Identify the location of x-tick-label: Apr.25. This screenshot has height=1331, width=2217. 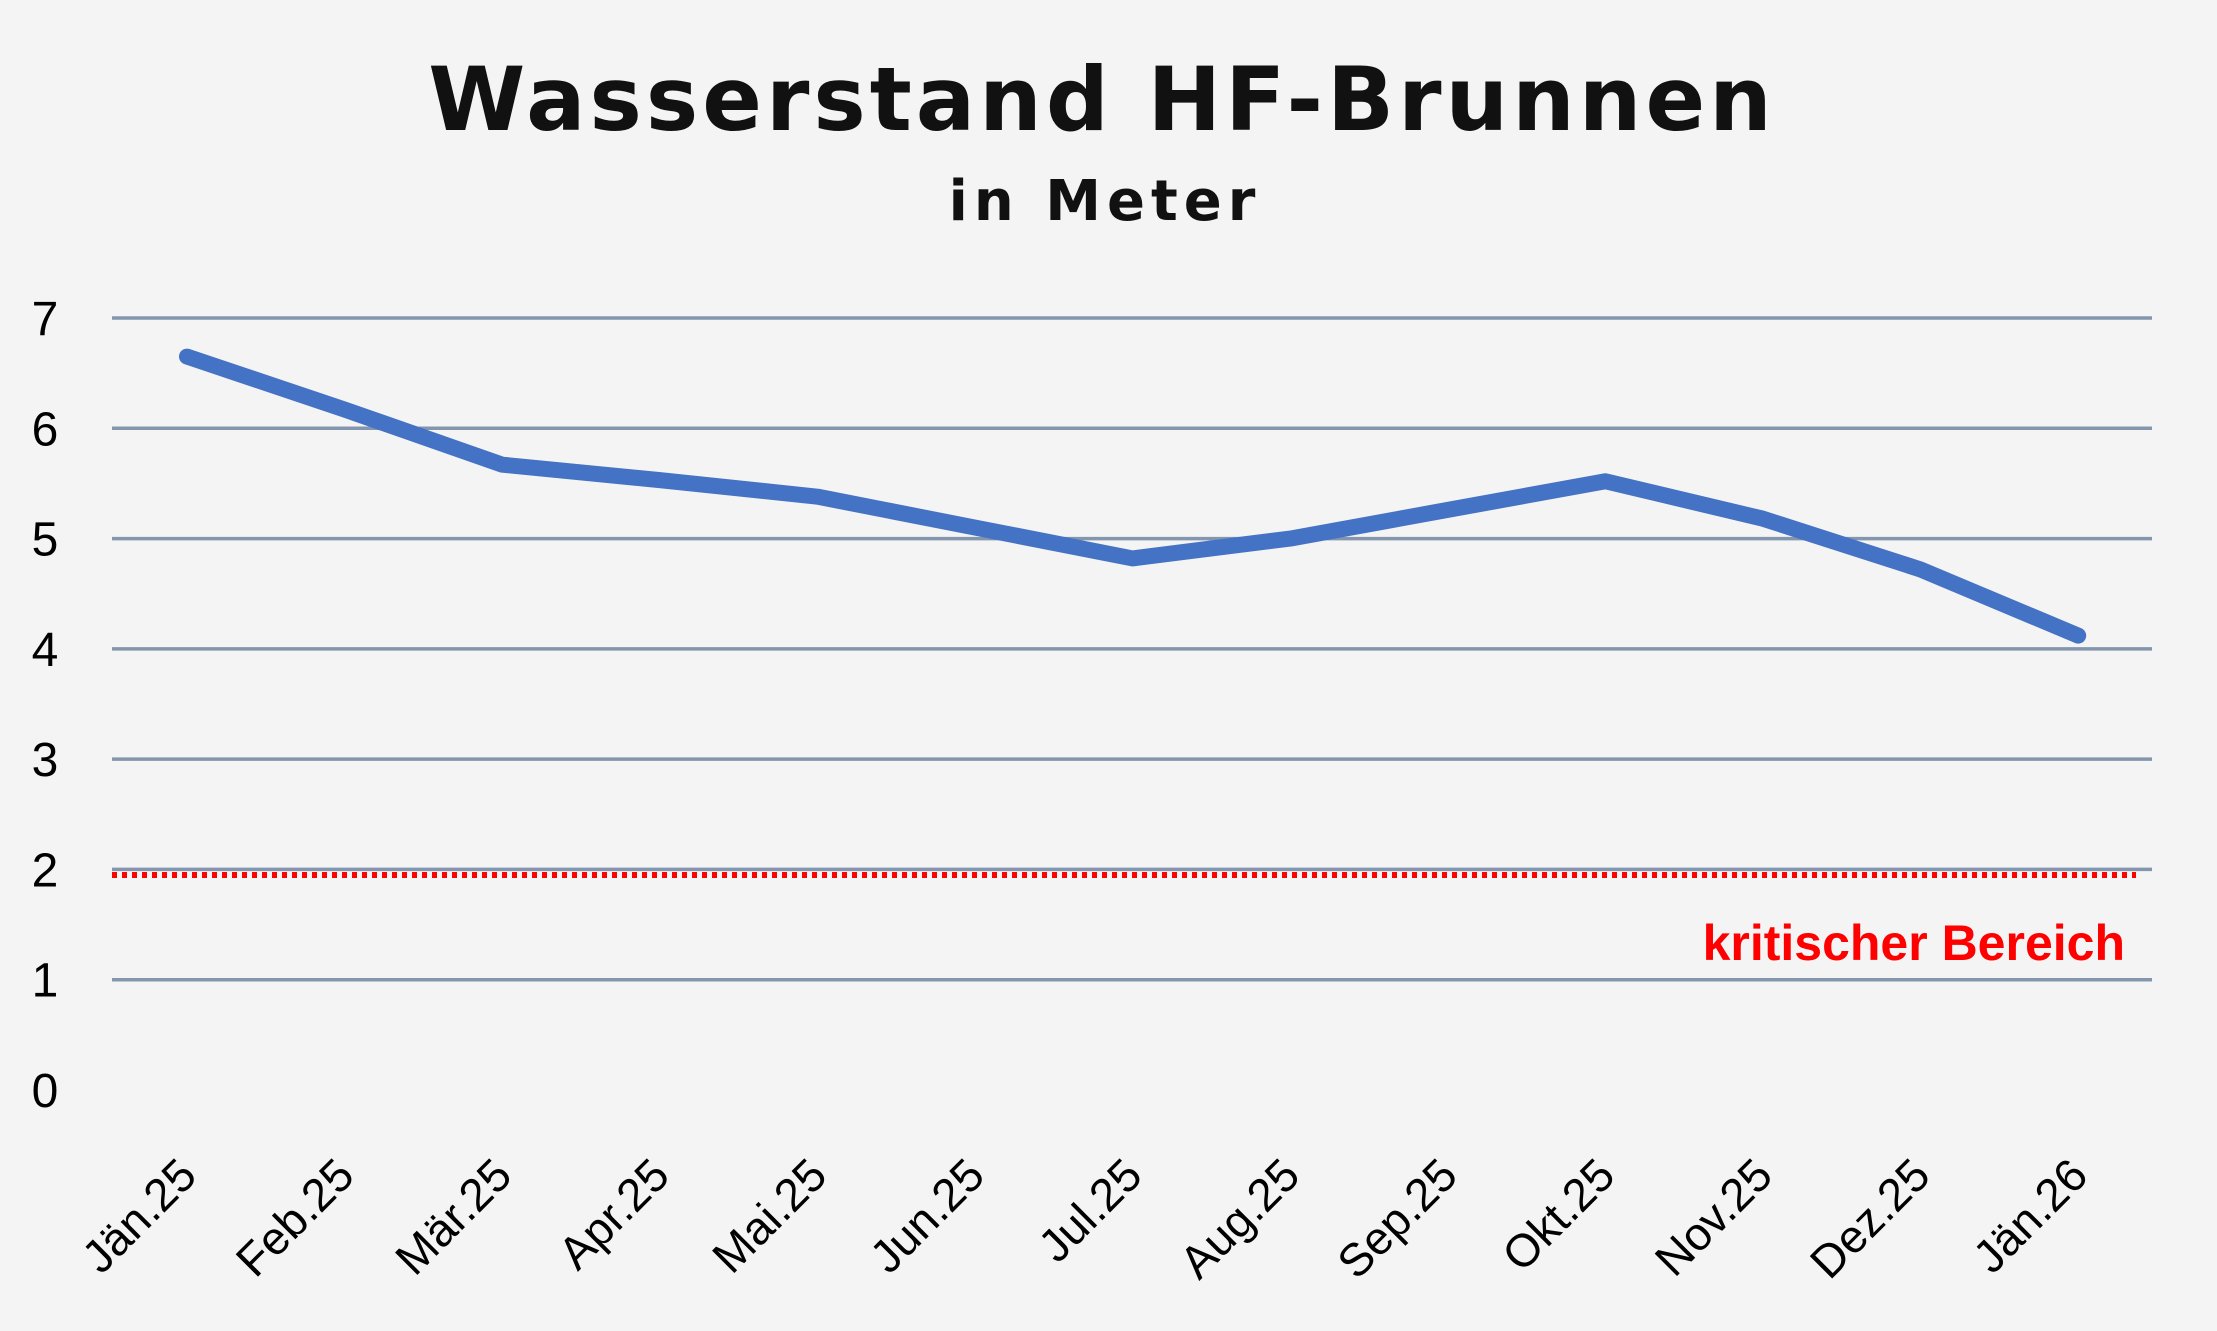
(613, 1213).